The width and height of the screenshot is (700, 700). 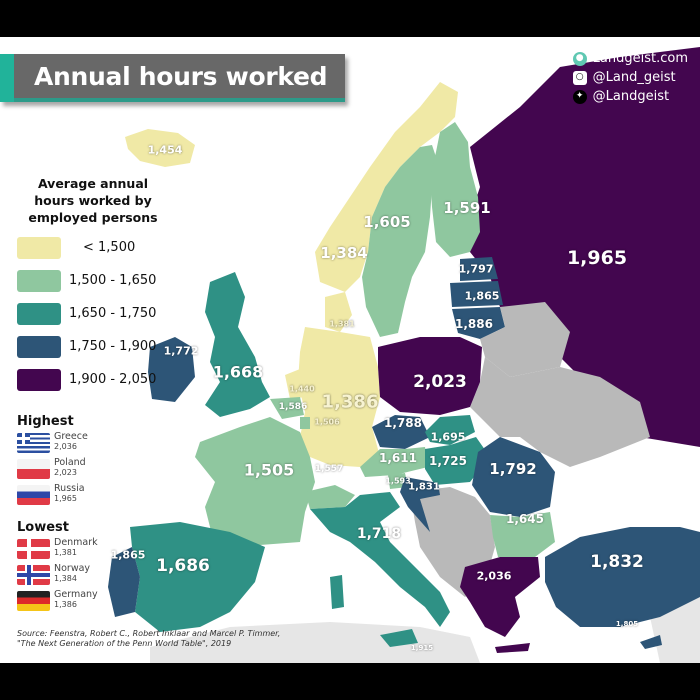 I want to click on label-netherlands: 1,440, so click(x=302, y=389).